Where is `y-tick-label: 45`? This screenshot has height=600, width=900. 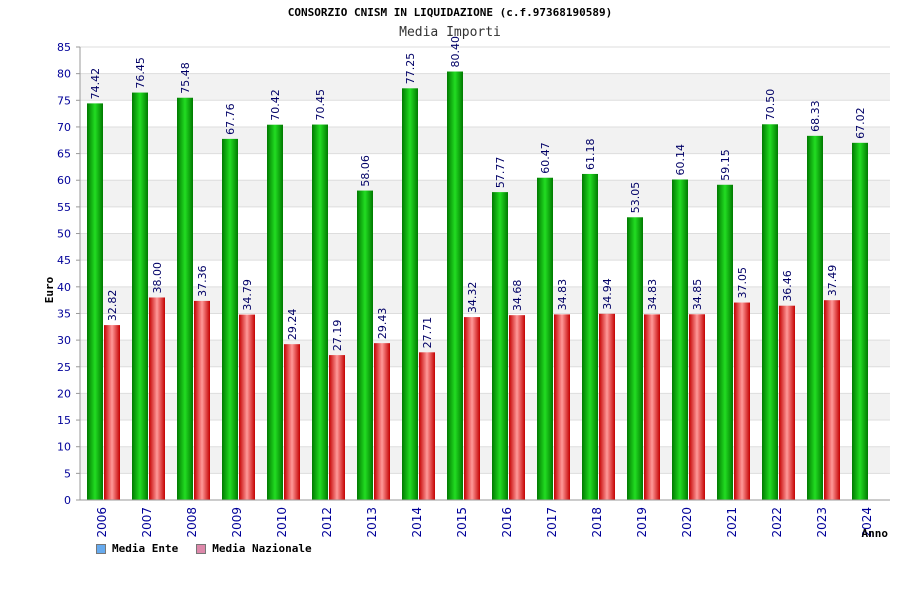 y-tick-label: 45 is located at coordinates (64, 260).